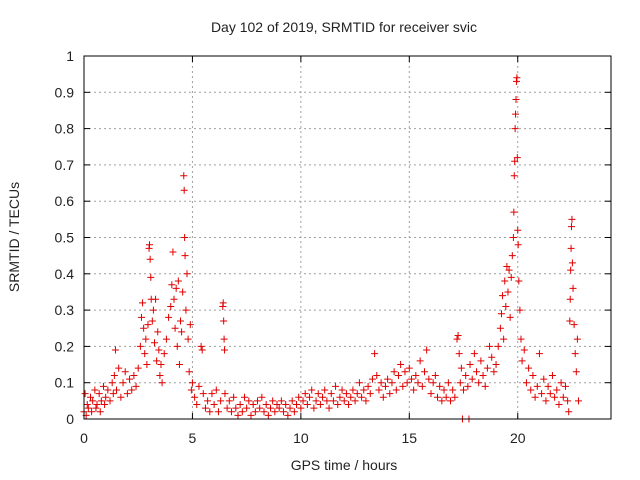 The width and height of the screenshot is (640, 480). What do you see at coordinates (410, 438) in the screenshot?
I see `x-tick-label: 15` at bounding box center [410, 438].